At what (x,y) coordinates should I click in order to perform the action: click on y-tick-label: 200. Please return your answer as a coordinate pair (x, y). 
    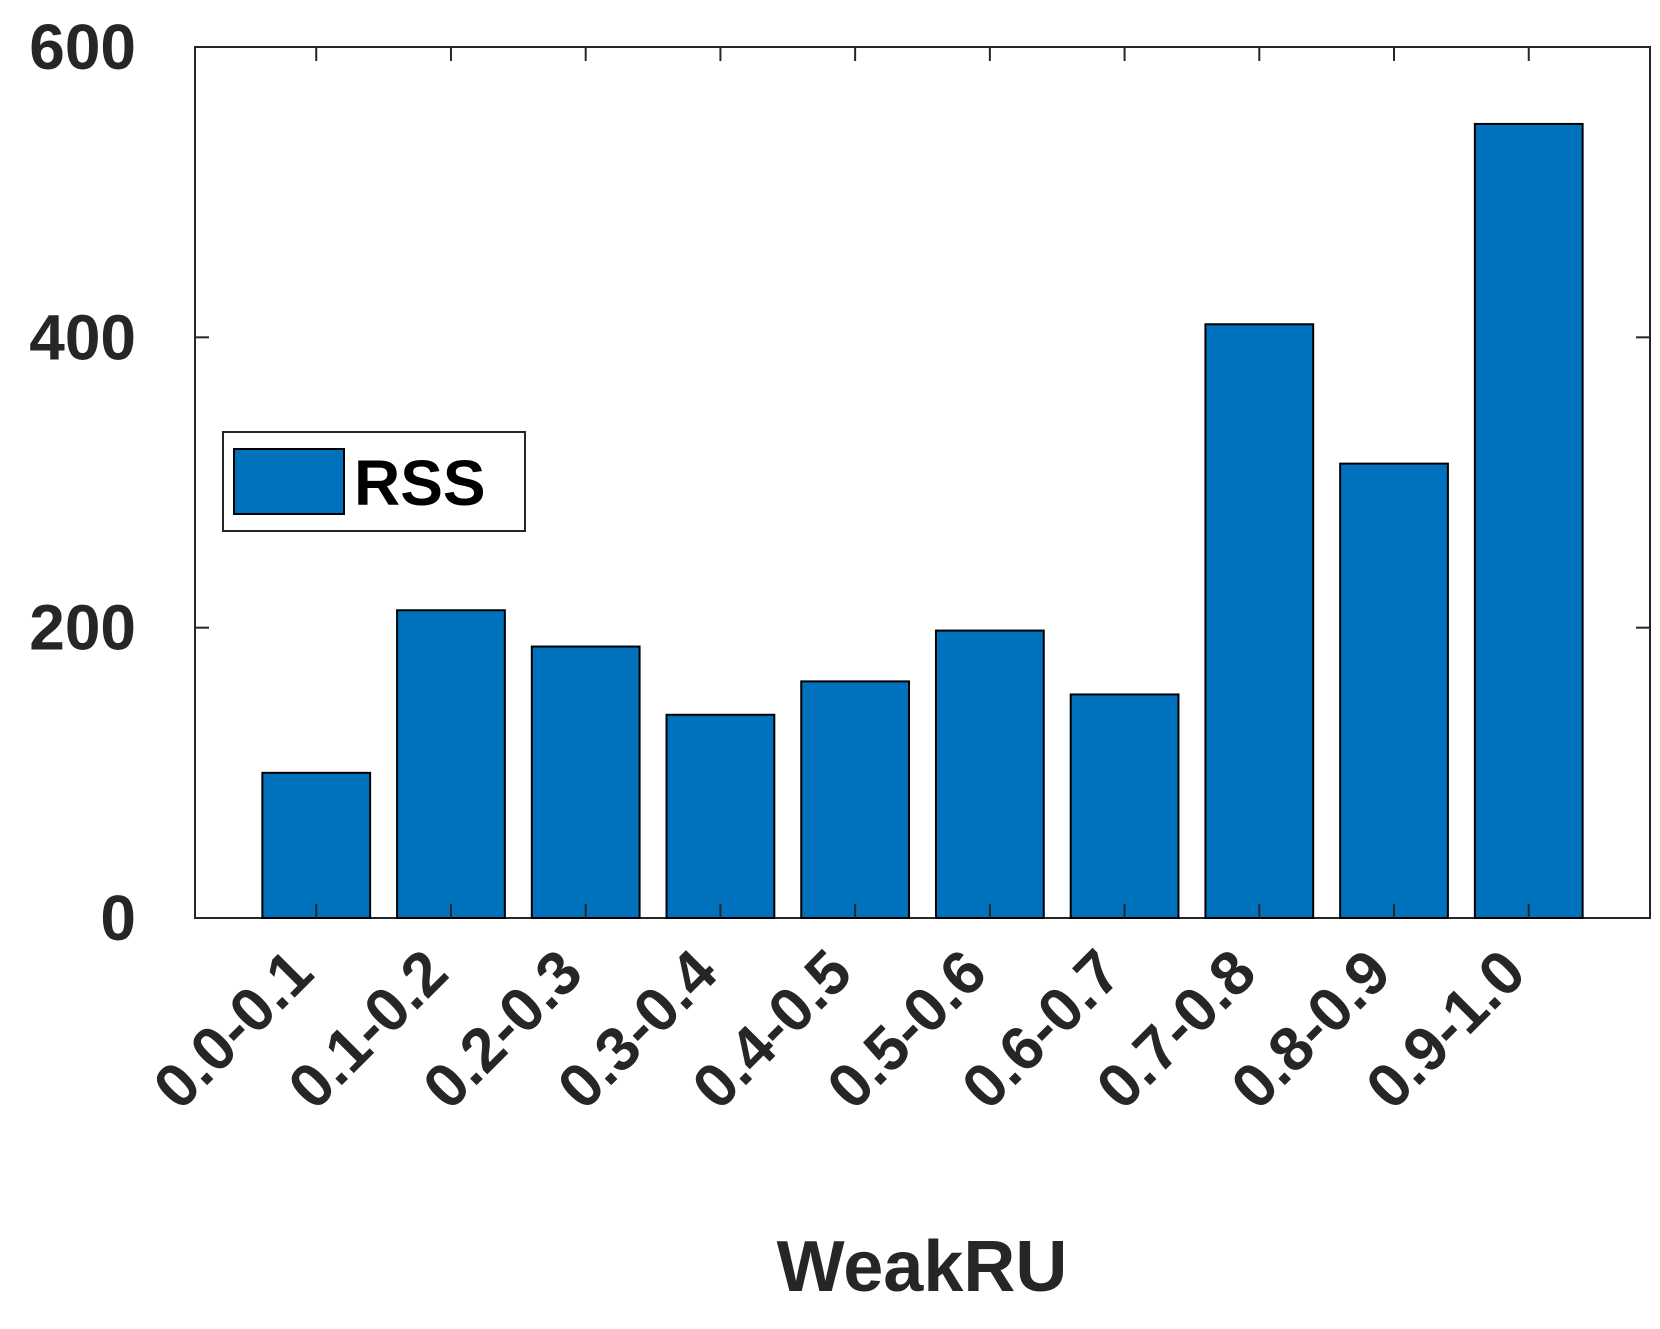
    Looking at the image, I should click on (82, 628).